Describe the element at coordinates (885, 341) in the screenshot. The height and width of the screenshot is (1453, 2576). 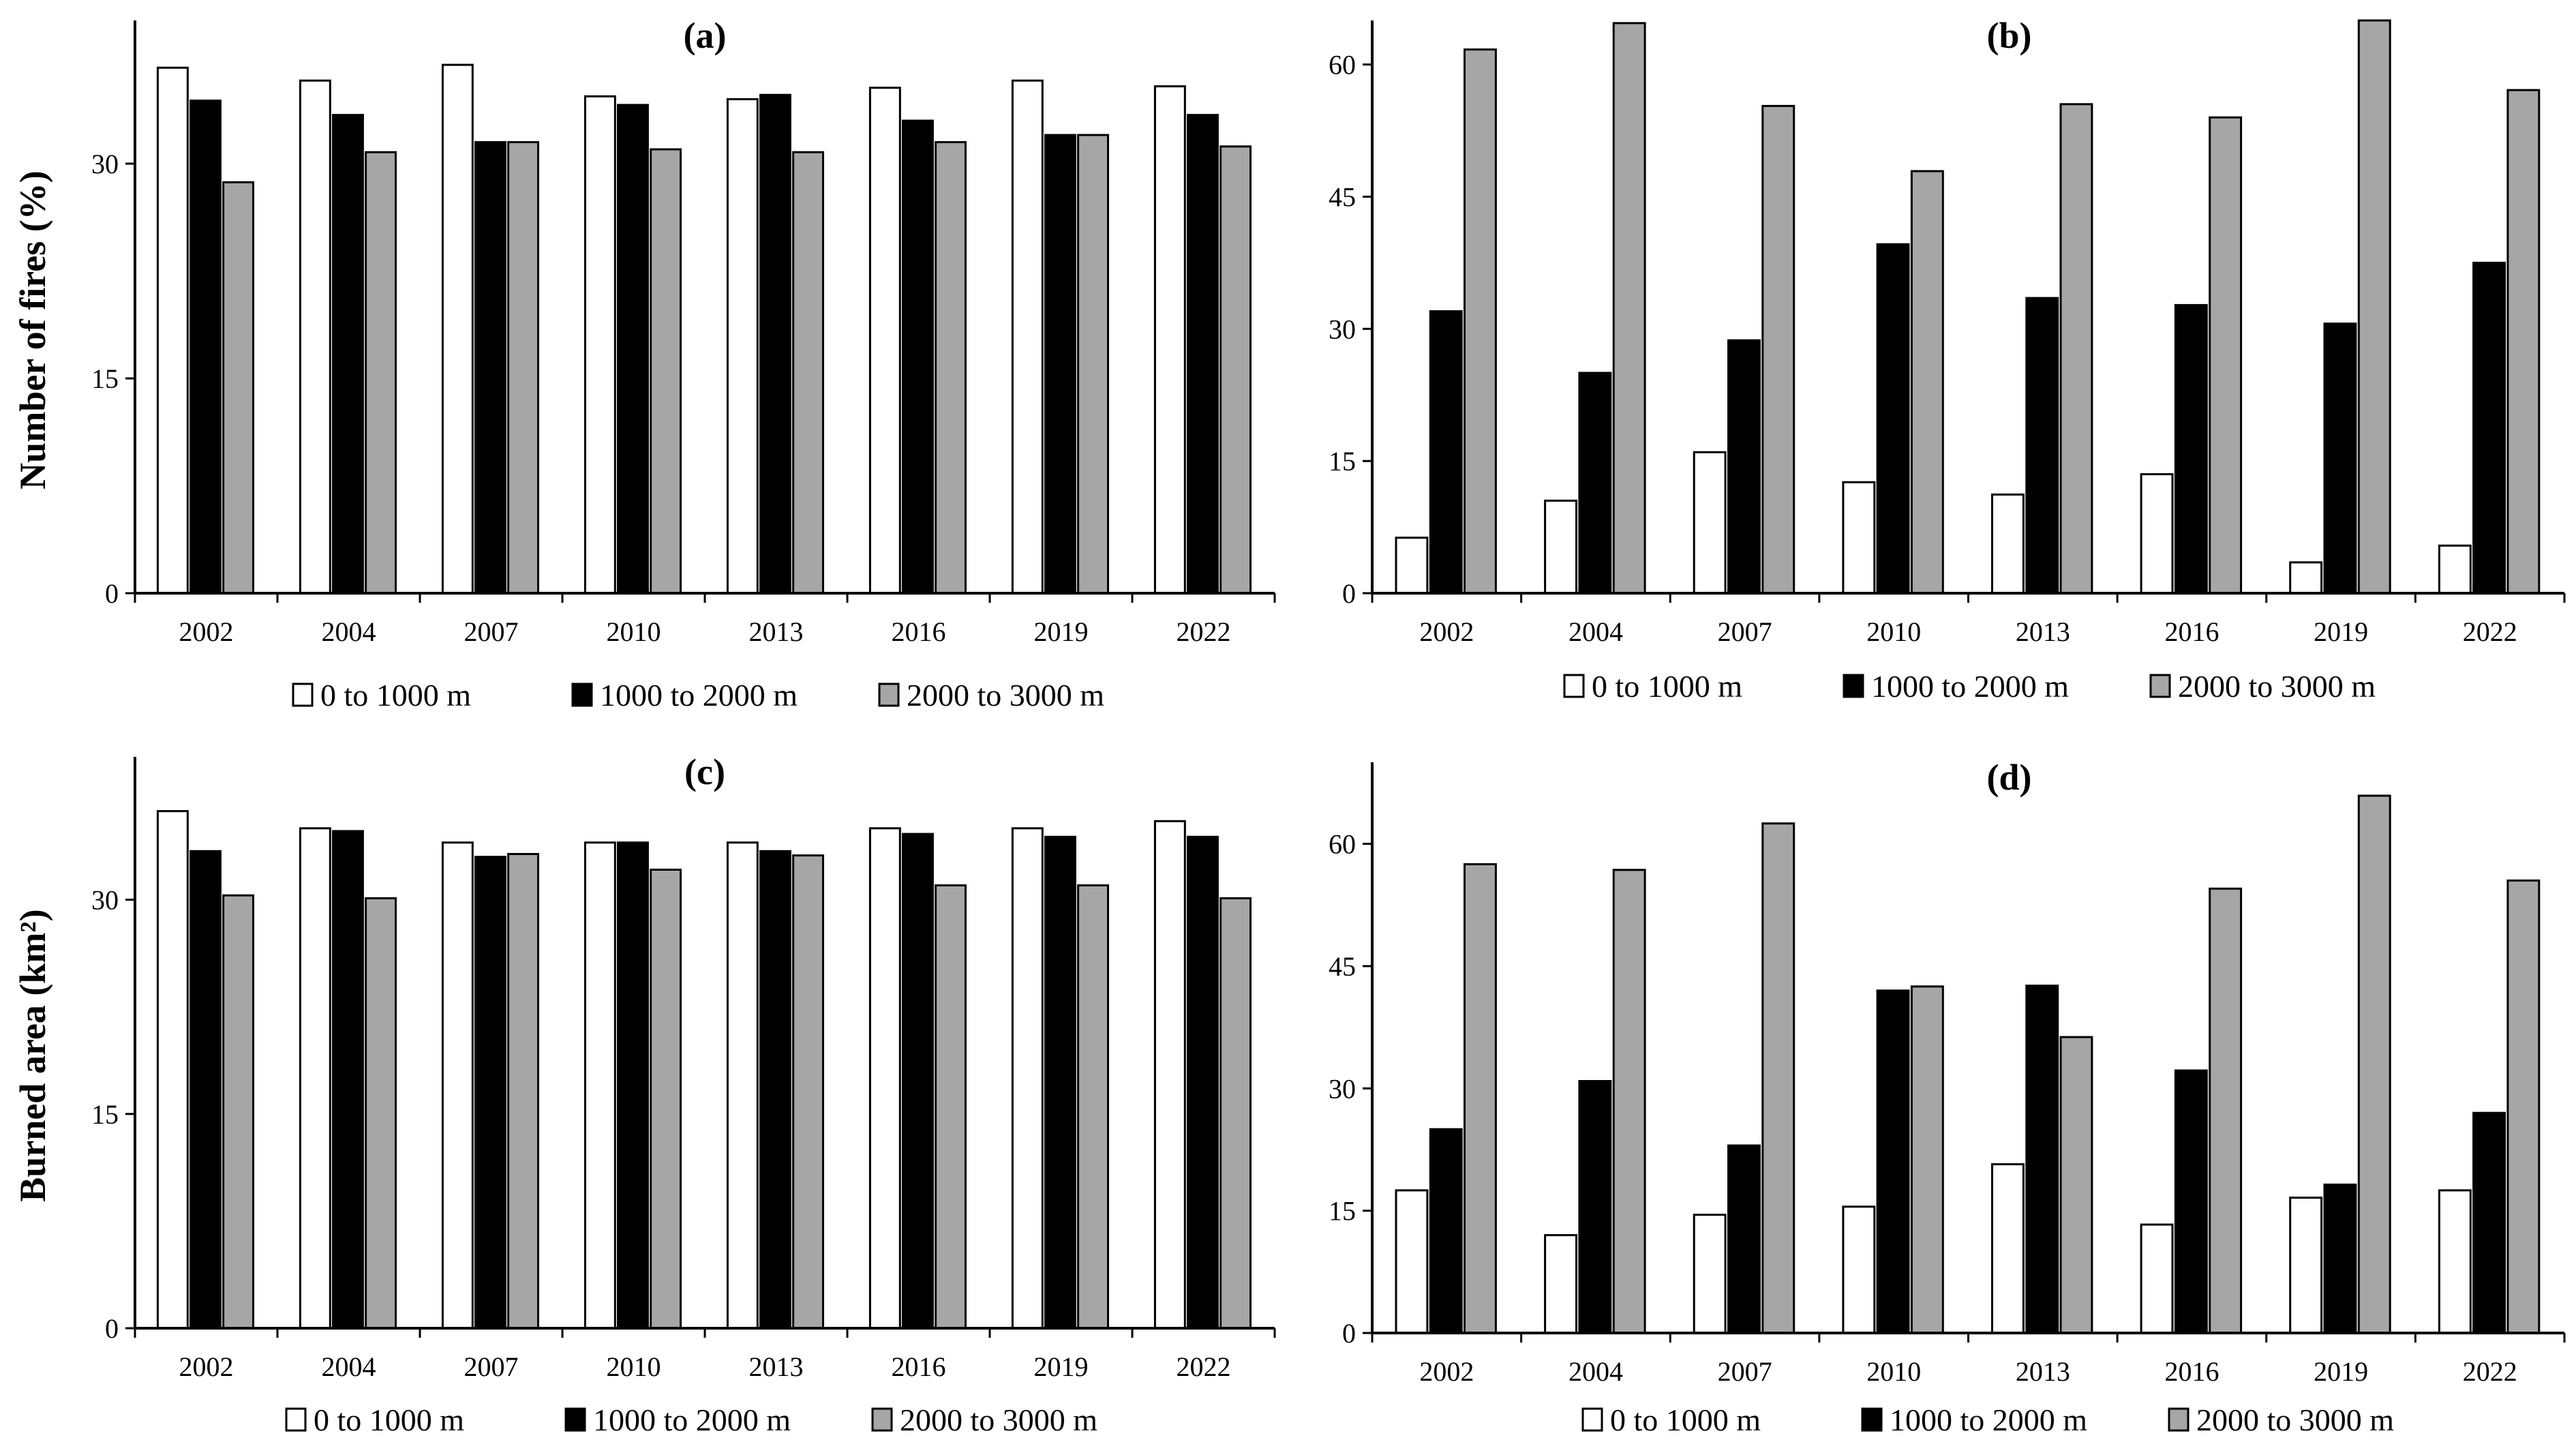
I see `bar-a-0-to-1000-m-2016` at that location.